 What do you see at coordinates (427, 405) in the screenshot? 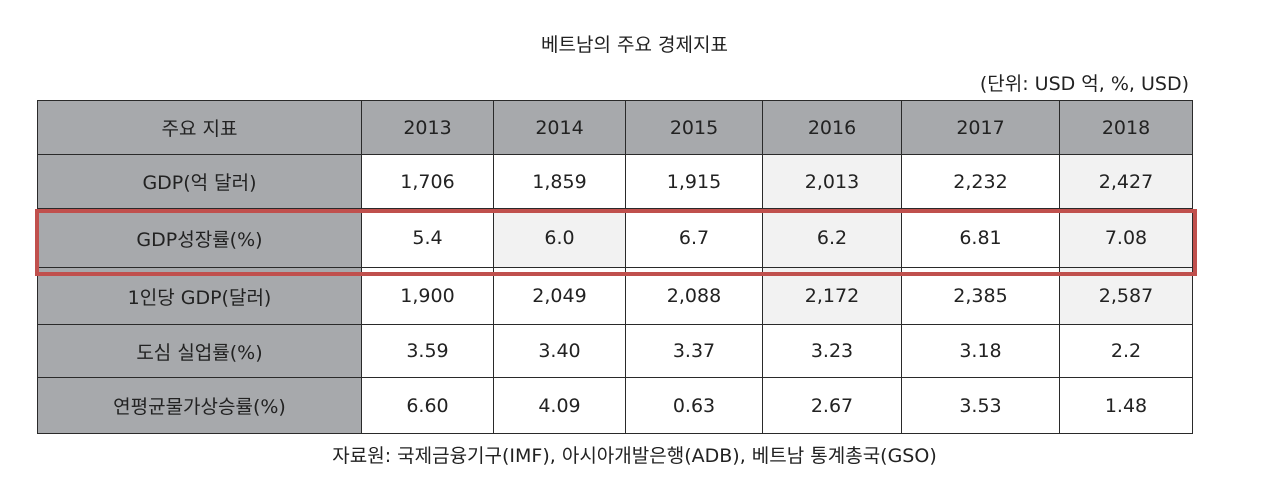
I see `table-cell: 6.60` at bounding box center [427, 405].